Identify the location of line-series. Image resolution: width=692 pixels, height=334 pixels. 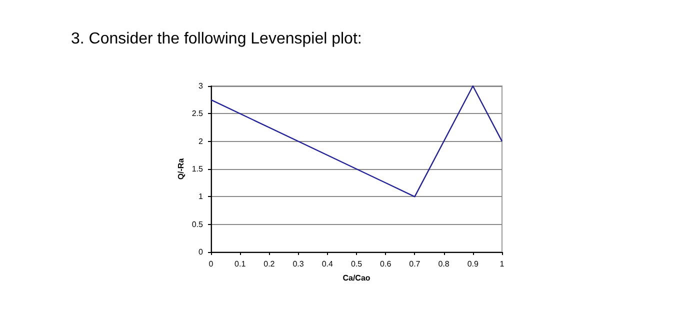
(356, 141).